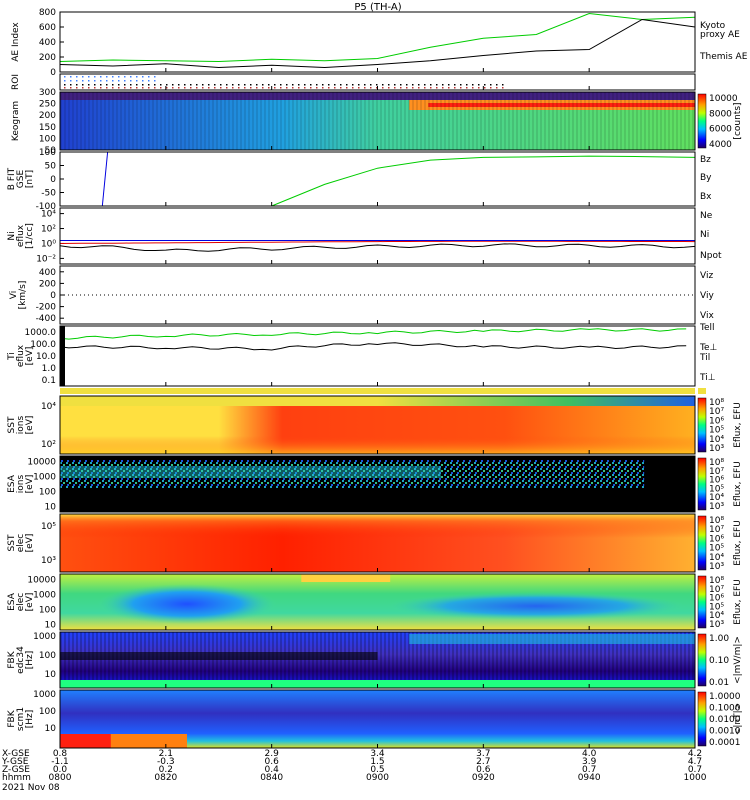  What do you see at coordinates (720, 35) in the screenshot?
I see `ae-legend-proxy: proxy AE` at bounding box center [720, 35].